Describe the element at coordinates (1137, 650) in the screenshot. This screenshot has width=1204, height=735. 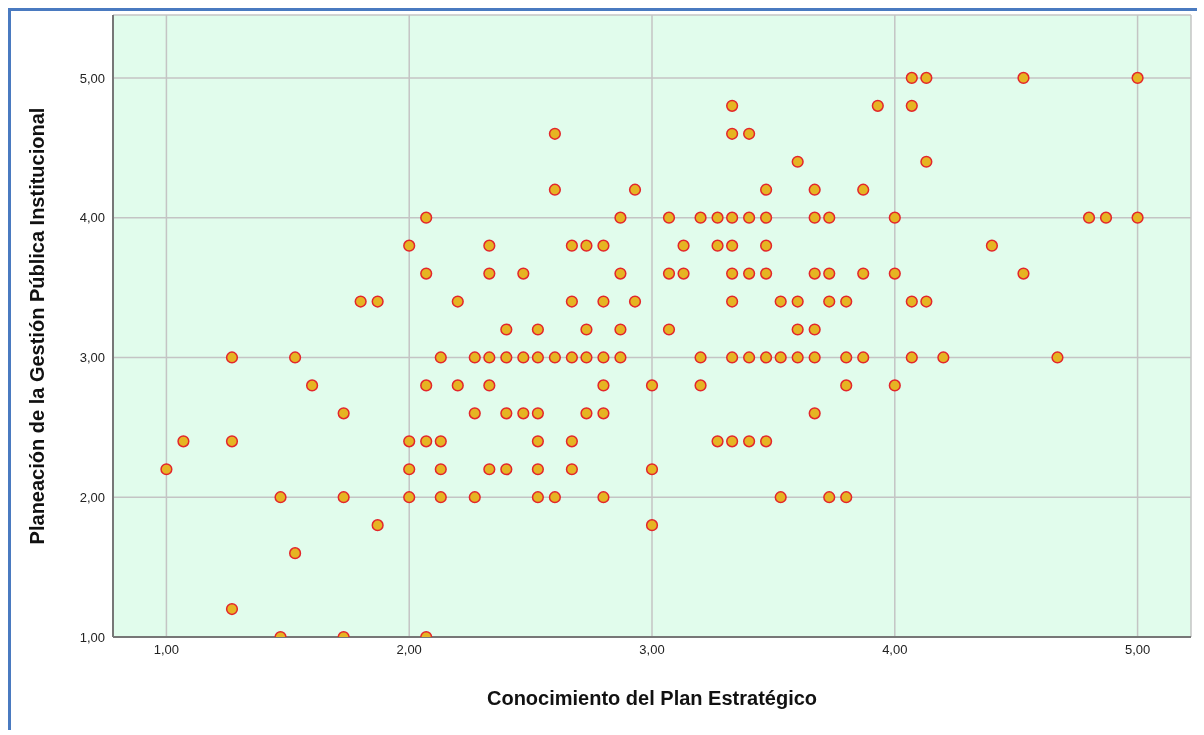
I see `x-tick-label: 5,00` at that location.